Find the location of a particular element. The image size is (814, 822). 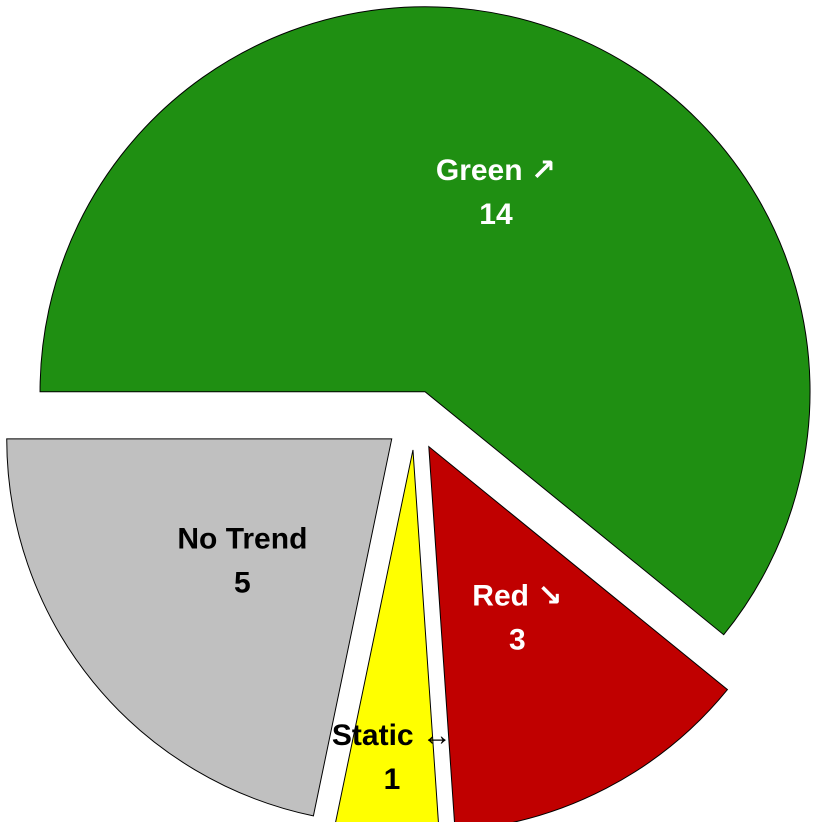

slice-label: Green ↗ is located at coordinates (496, 170).